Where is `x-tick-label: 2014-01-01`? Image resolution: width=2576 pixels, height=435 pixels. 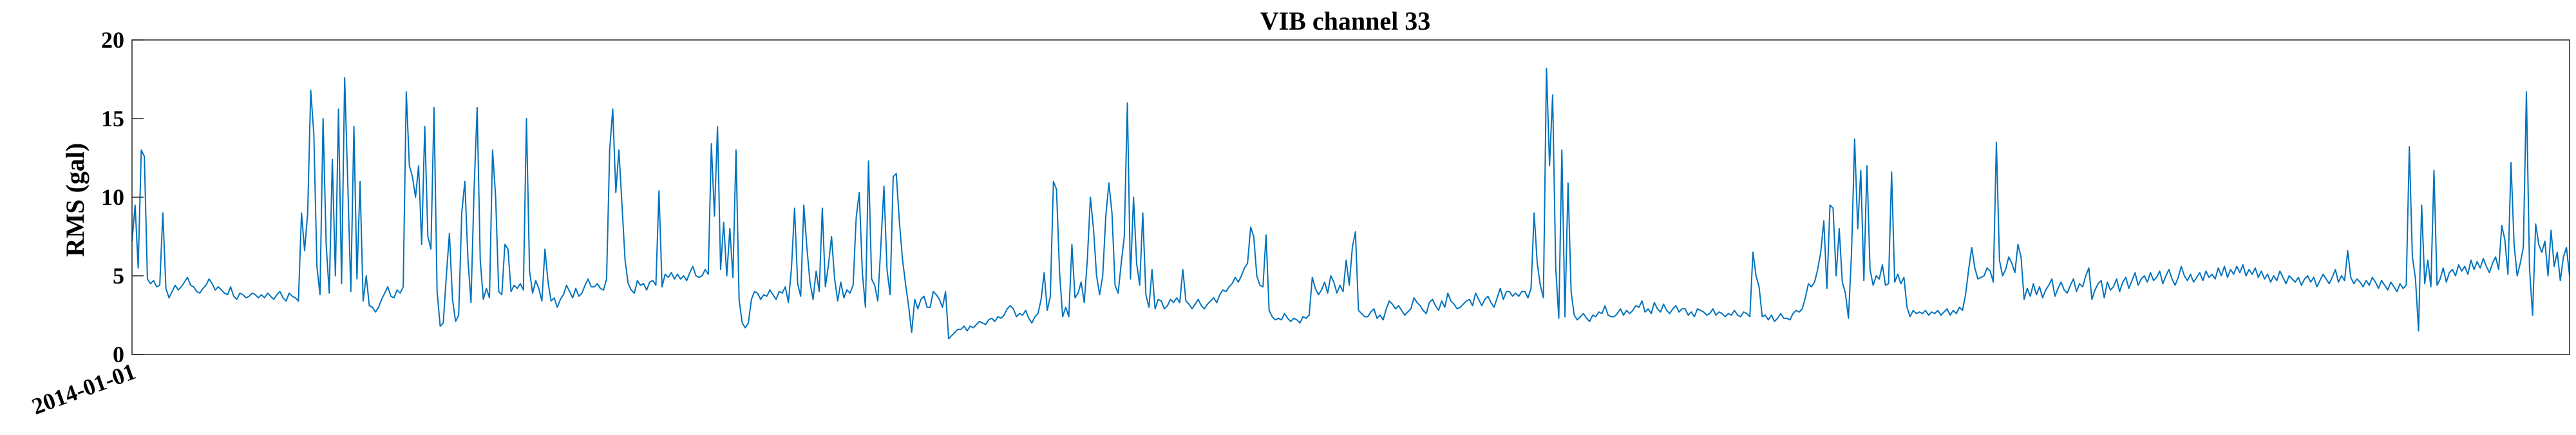
x-tick-label: 2014-01-01 is located at coordinates (83, 389).